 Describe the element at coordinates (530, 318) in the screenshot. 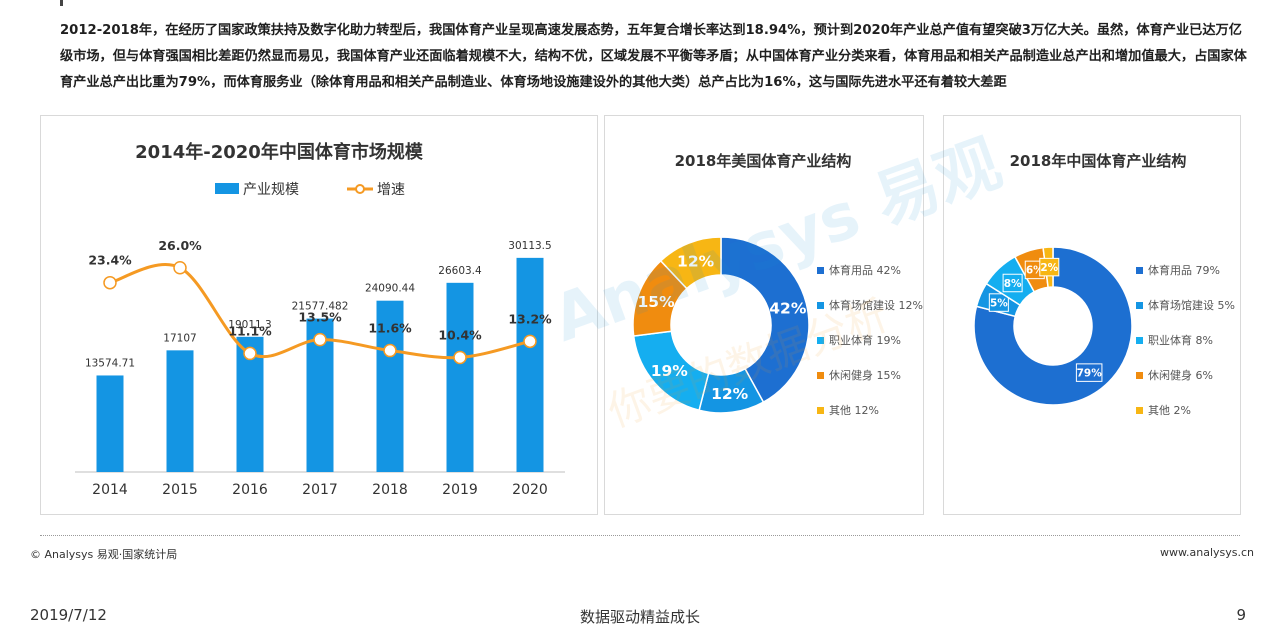

I see `growth-value-label: 13.2%` at that location.